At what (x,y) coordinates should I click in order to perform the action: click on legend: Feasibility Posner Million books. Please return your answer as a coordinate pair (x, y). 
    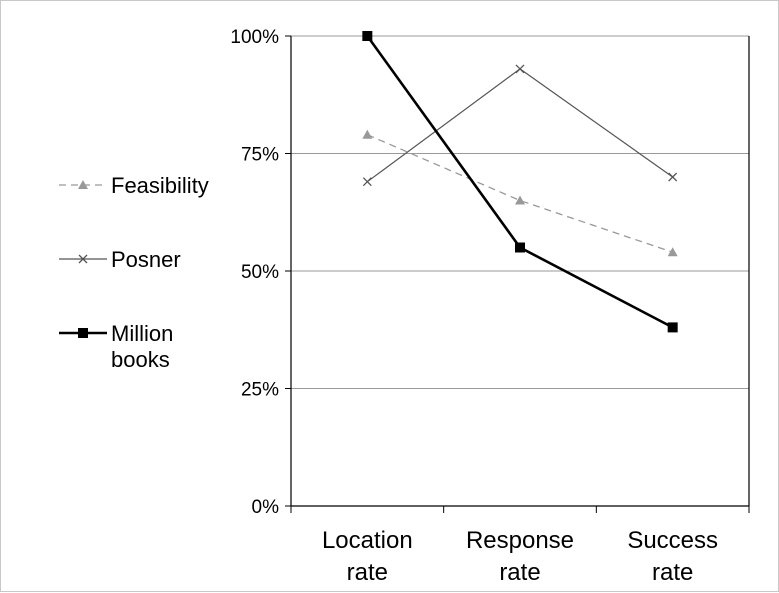
    Looking at the image, I should click on (134, 272).